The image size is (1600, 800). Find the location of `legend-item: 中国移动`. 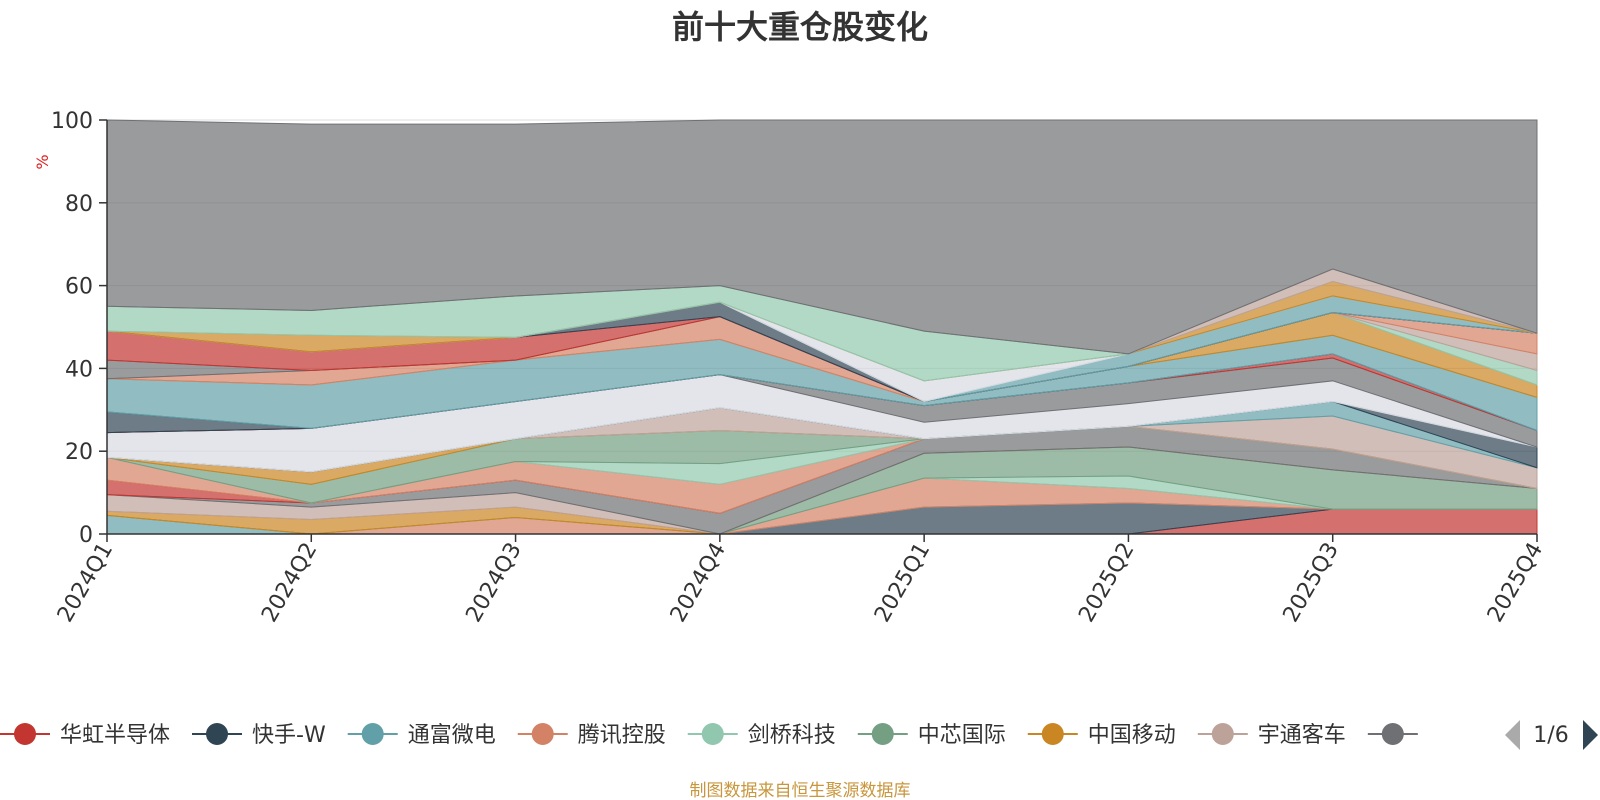

legend-item: 中国移动 is located at coordinates (1101, 735).